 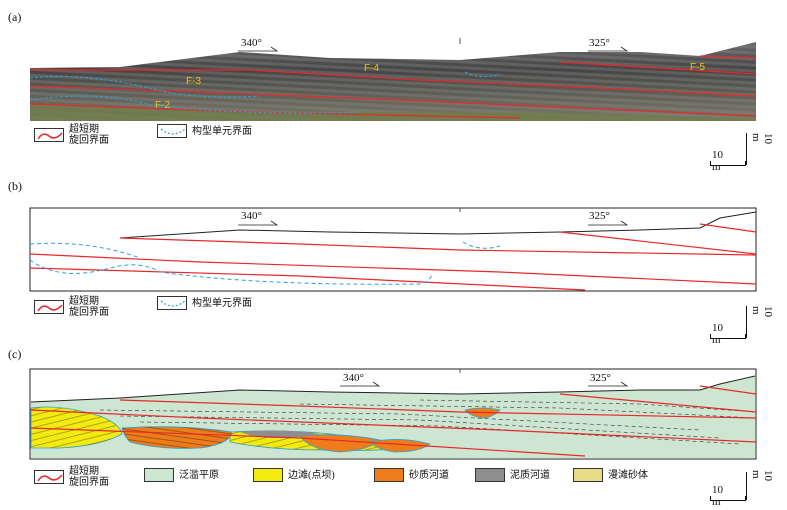 What do you see at coordinates (162, 105) in the screenshot?
I see `fault-label-f2: F-2` at bounding box center [162, 105].